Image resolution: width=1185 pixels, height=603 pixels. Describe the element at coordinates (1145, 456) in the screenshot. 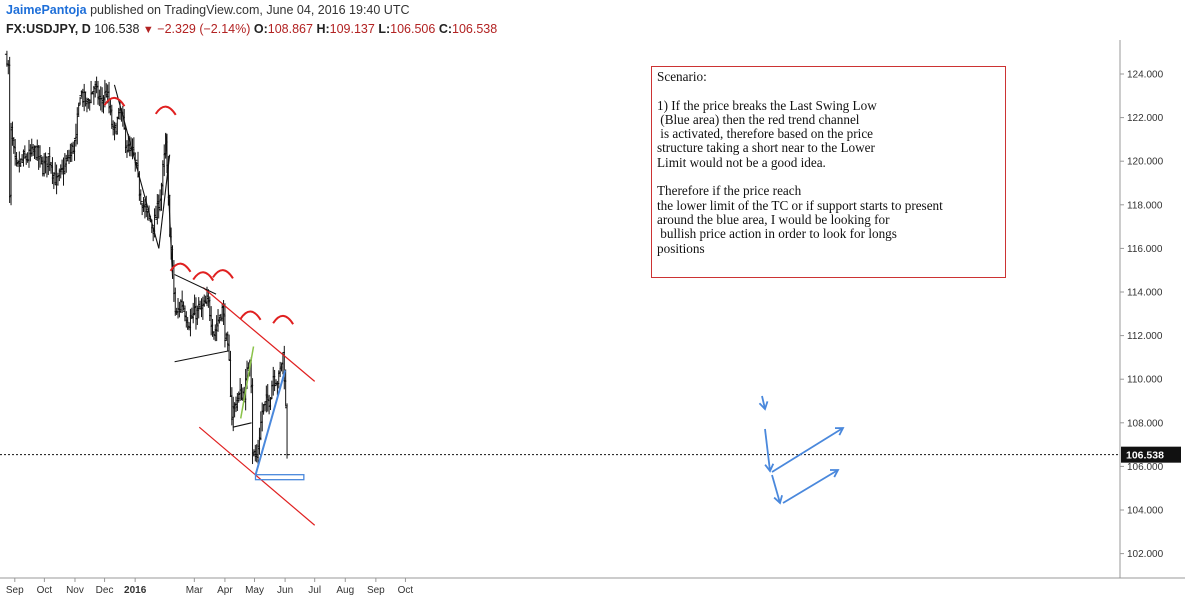

I see `last-price-tag-text: 106.538` at that location.